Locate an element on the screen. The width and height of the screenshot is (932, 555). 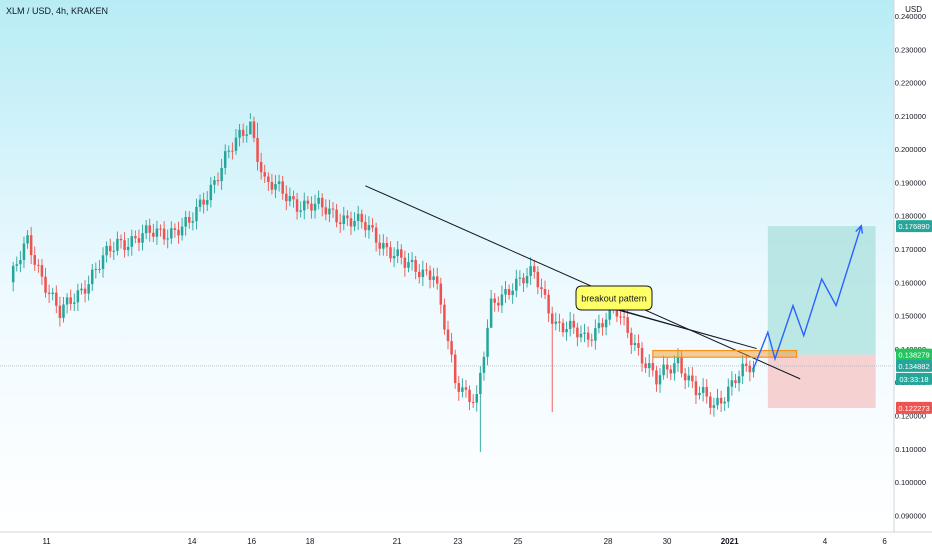
price-tick-label: 0.190000 is located at coordinates (910, 182).